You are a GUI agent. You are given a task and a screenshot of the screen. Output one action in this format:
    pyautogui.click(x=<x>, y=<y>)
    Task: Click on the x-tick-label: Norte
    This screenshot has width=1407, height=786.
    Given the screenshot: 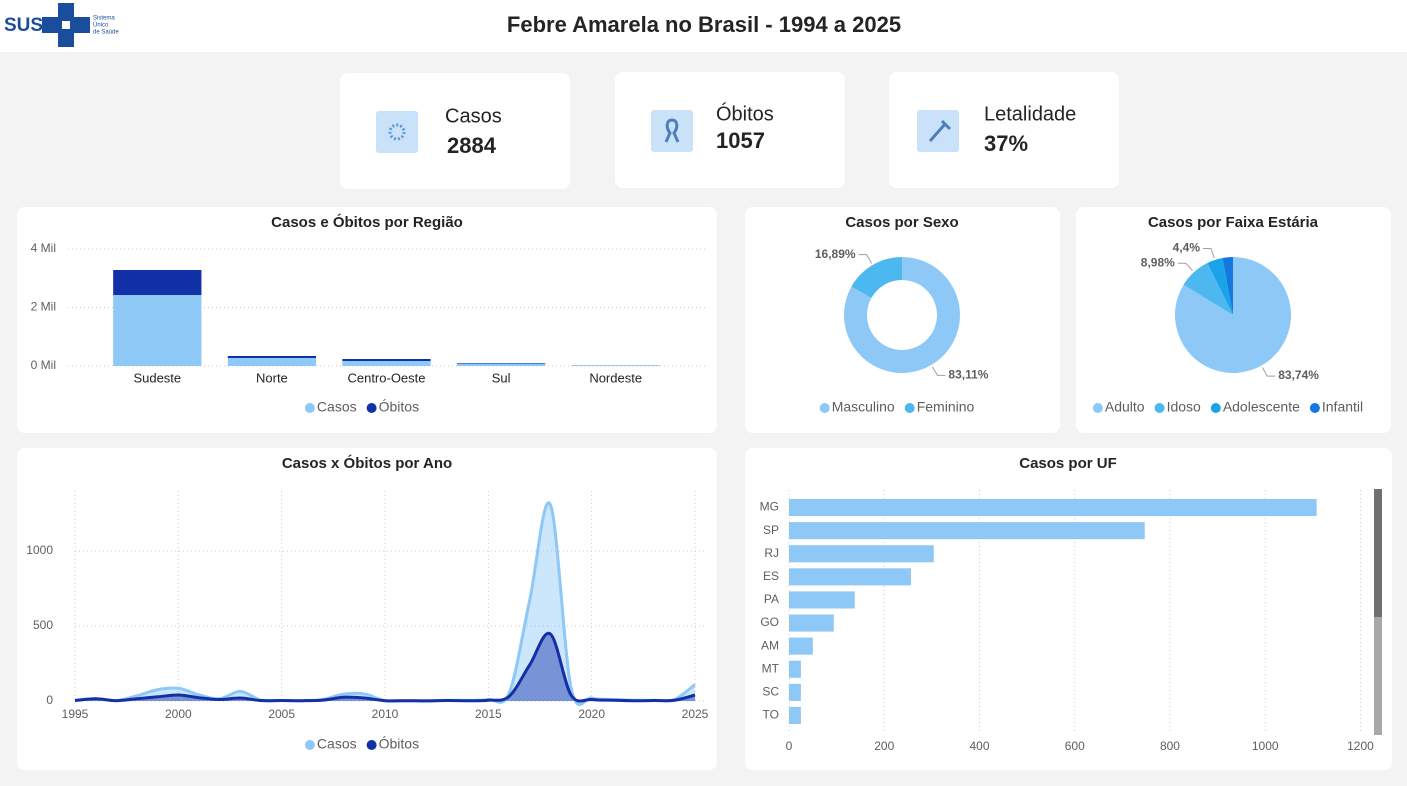 What is the action you would take?
    pyautogui.click(x=272, y=377)
    